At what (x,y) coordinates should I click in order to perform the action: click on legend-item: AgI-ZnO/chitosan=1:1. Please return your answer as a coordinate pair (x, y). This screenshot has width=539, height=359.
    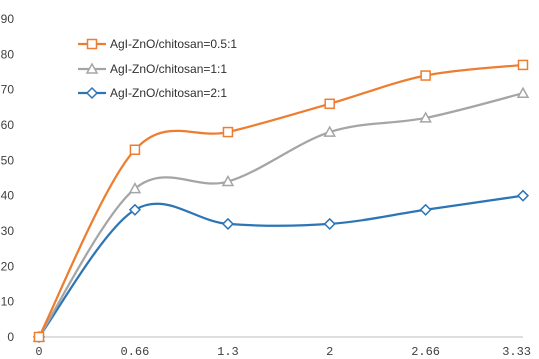
    Looking at the image, I should click on (152, 69).